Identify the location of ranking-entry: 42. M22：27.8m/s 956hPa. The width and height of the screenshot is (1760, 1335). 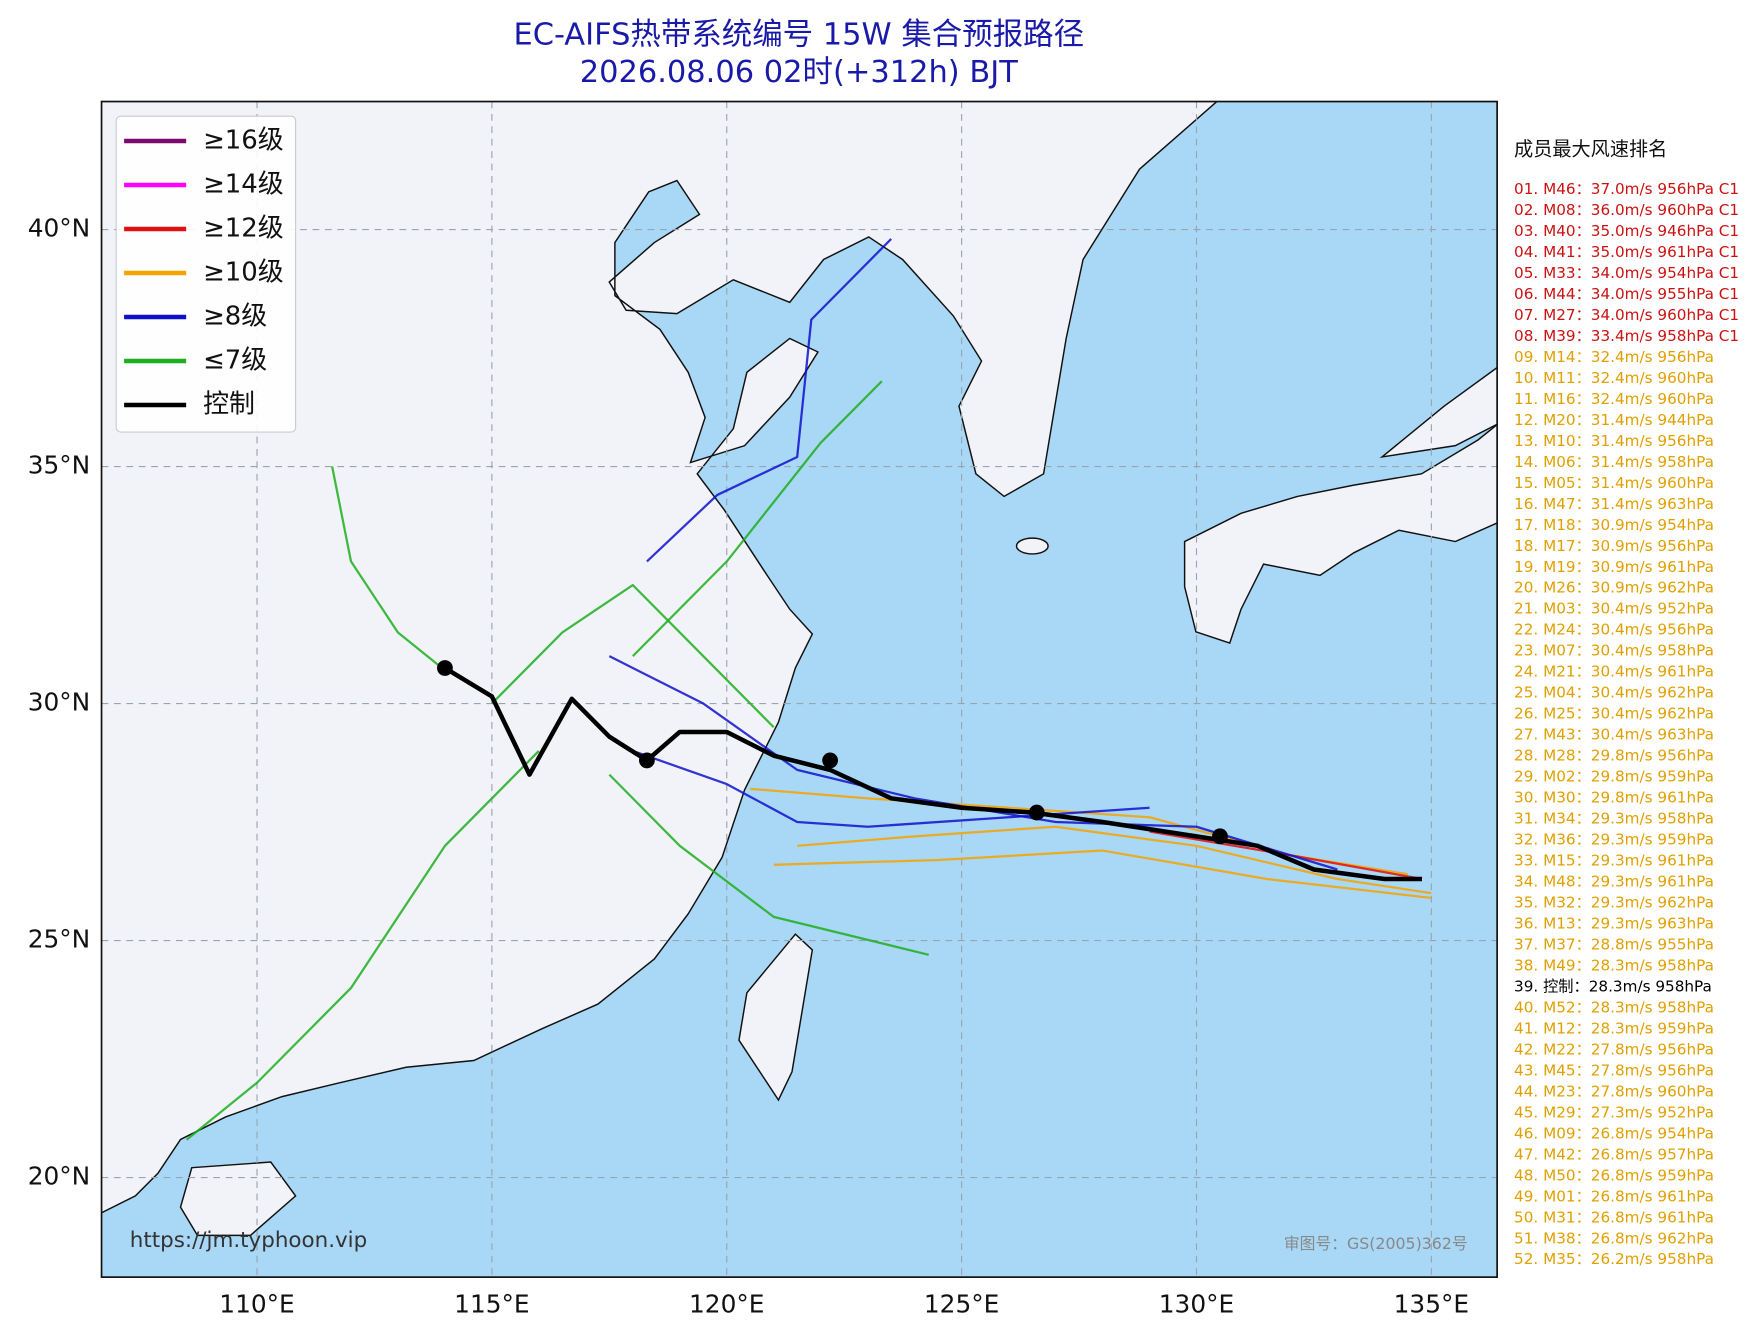
(1614, 1049).